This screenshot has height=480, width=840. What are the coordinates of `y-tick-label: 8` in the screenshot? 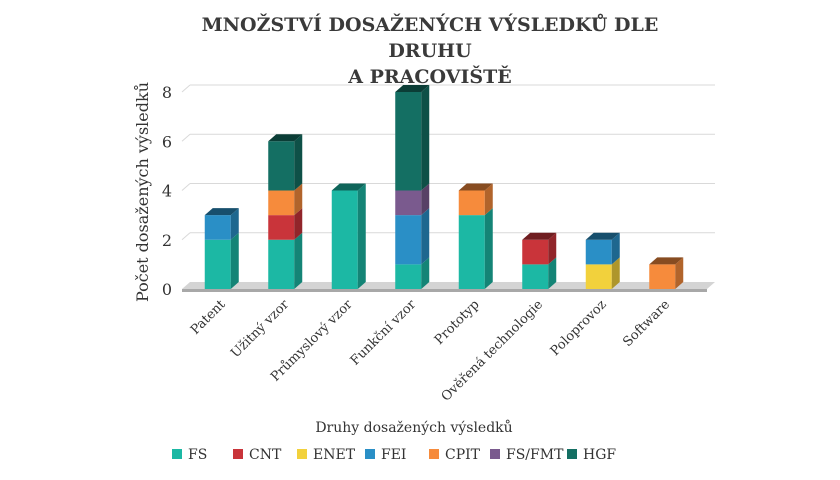 It's located at (167, 92).